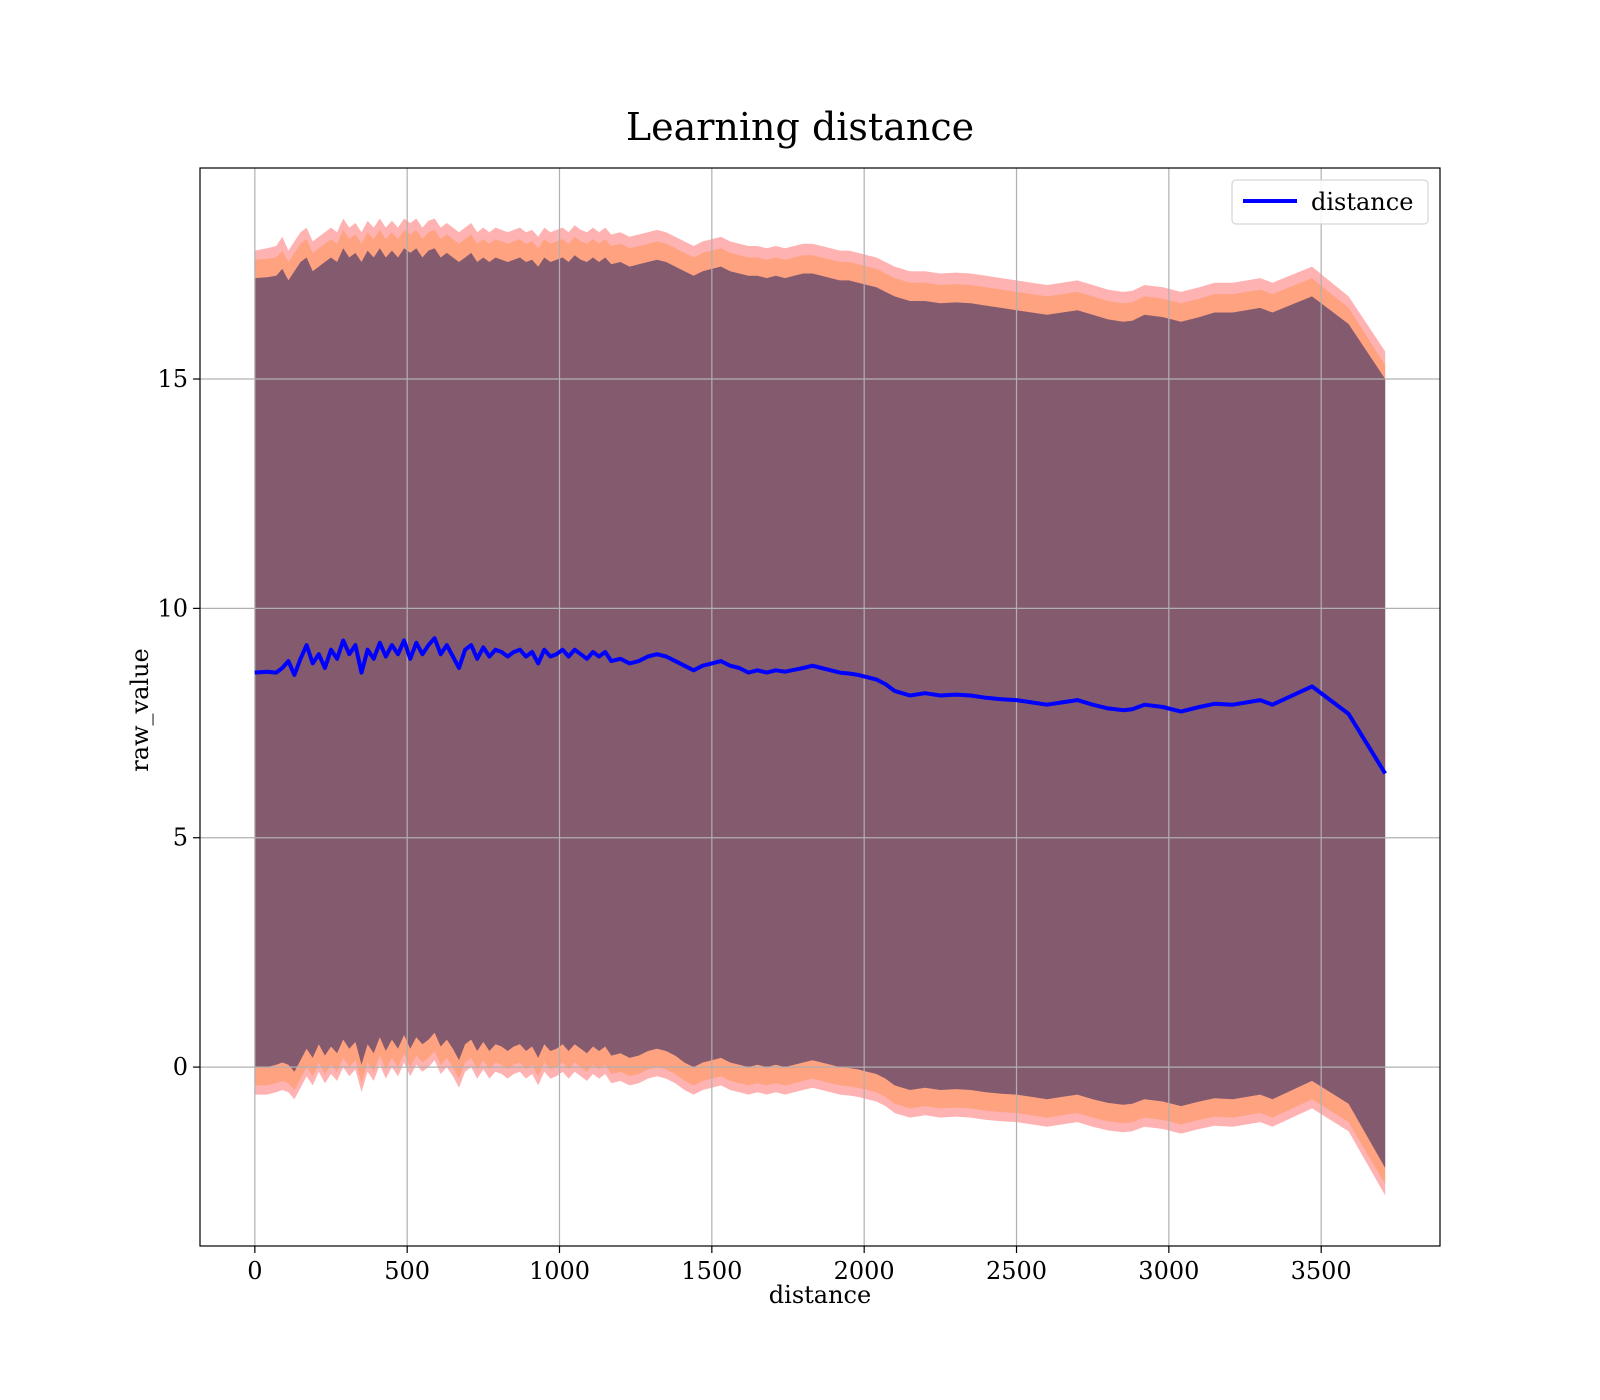 The height and width of the screenshot is (1400, 1600). What do you see at coordinates (180, 1067) in the screenshot?
I see `y-tick-label: 0` at bounding box center [180, 1067].